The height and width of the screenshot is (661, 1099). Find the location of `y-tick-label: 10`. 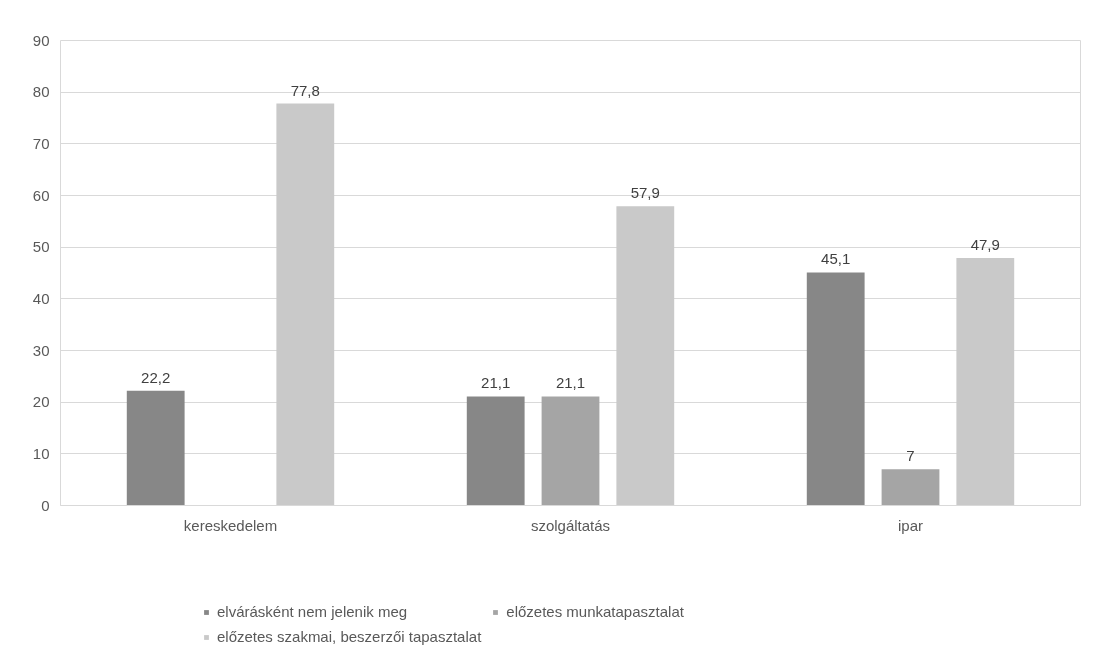

y-tick-label: 10 is located at coordinates (41, 453).